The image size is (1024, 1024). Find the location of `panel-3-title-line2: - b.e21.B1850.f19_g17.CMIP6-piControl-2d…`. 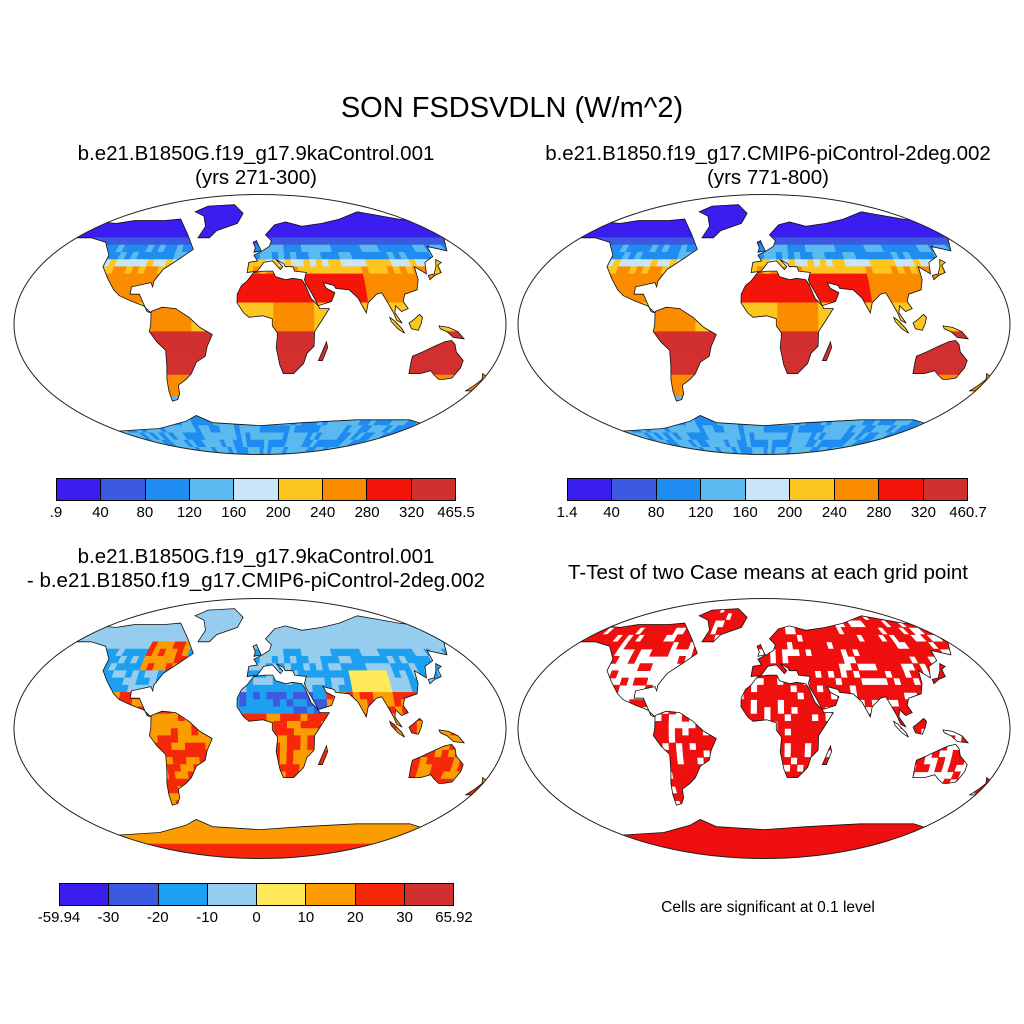

panel-3-title-line2: - b.e21.B1850.f19_g17.CMIP6-piControl-2d… is located at coordinates (256, 580).